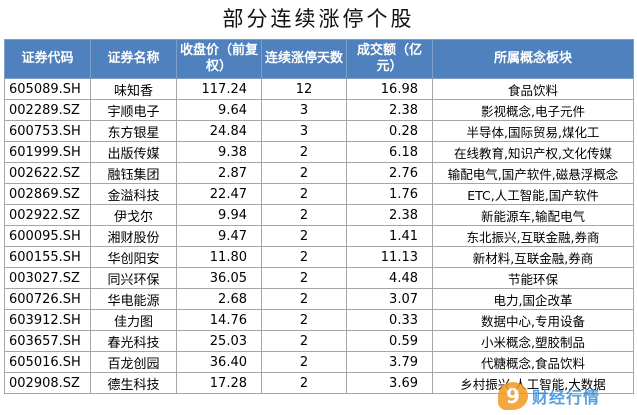 This screenshot has width=637, height=415. What do you see at coordinates (47, 257) in the screenshot?
I see `cell-security-code: 600155.SH` at bounding box center [47, 257].